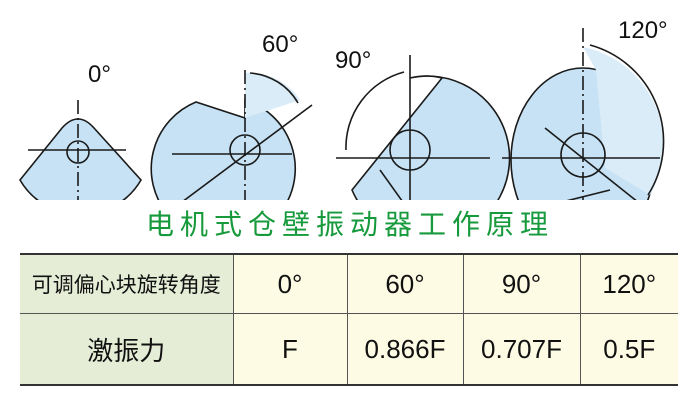 The image size is (700, 408). Describe the element at coordinates (628, 349) in the screenshot. I see `table-cell: 0.5F` at that location.